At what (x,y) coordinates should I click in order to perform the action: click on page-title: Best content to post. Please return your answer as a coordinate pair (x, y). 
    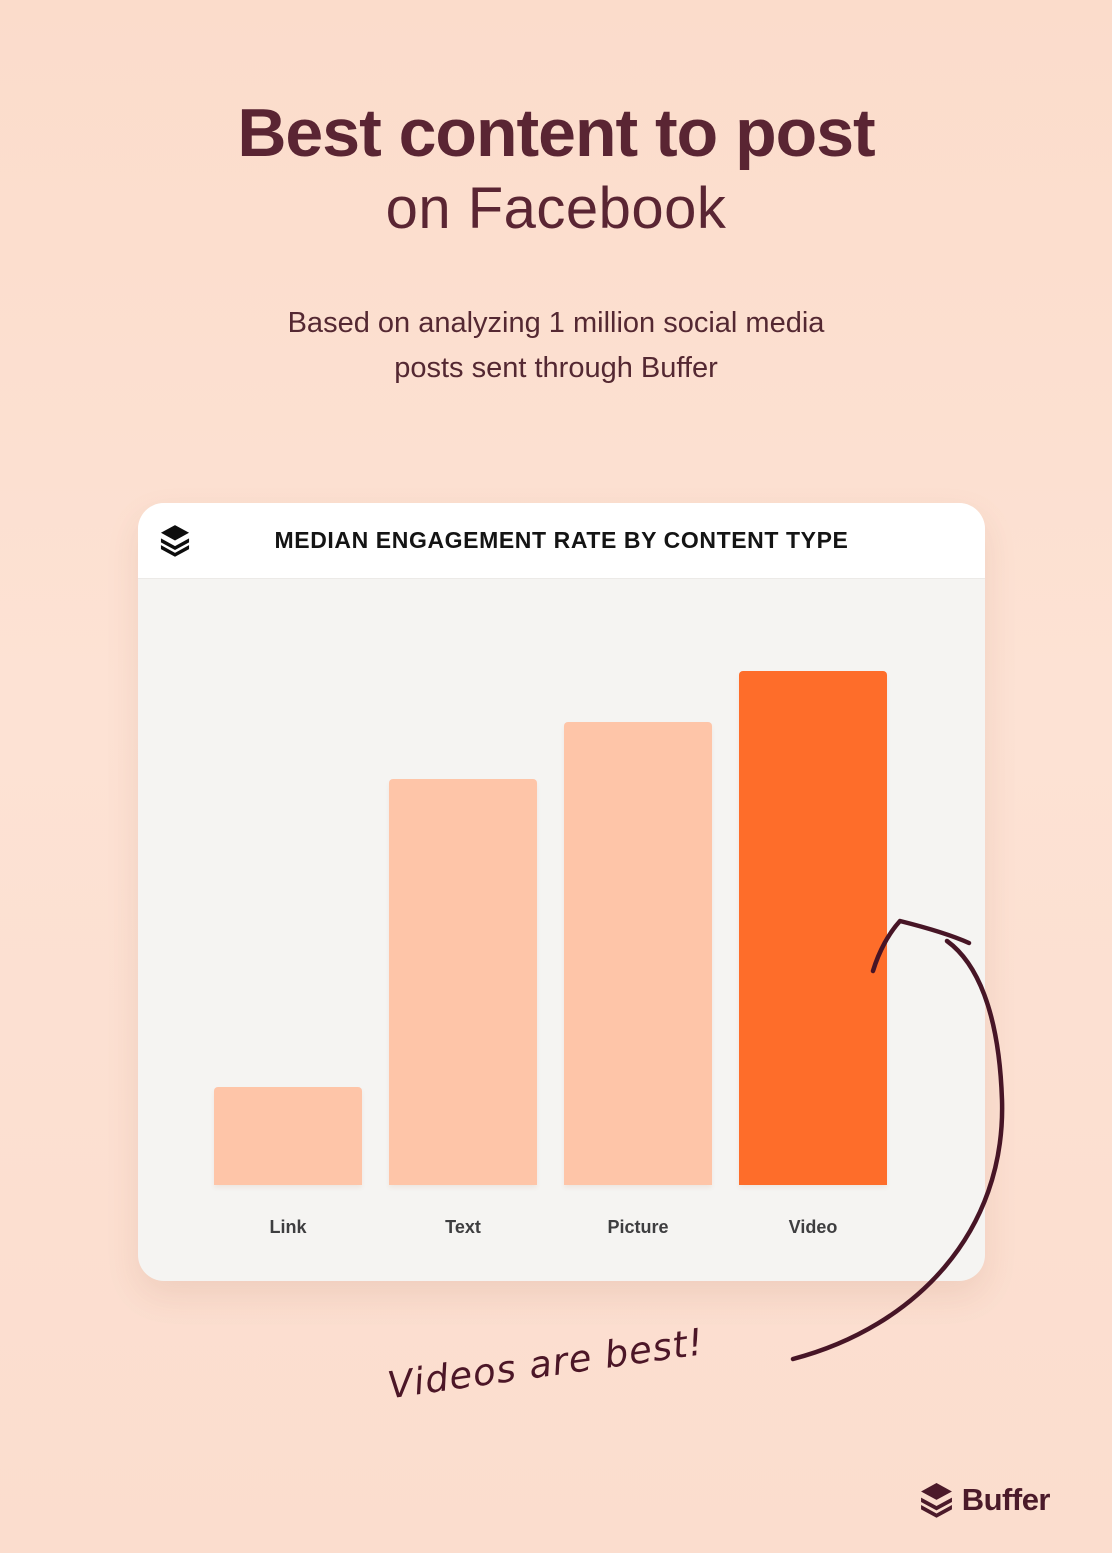
    Looking at the image, I should click on (556, 133).